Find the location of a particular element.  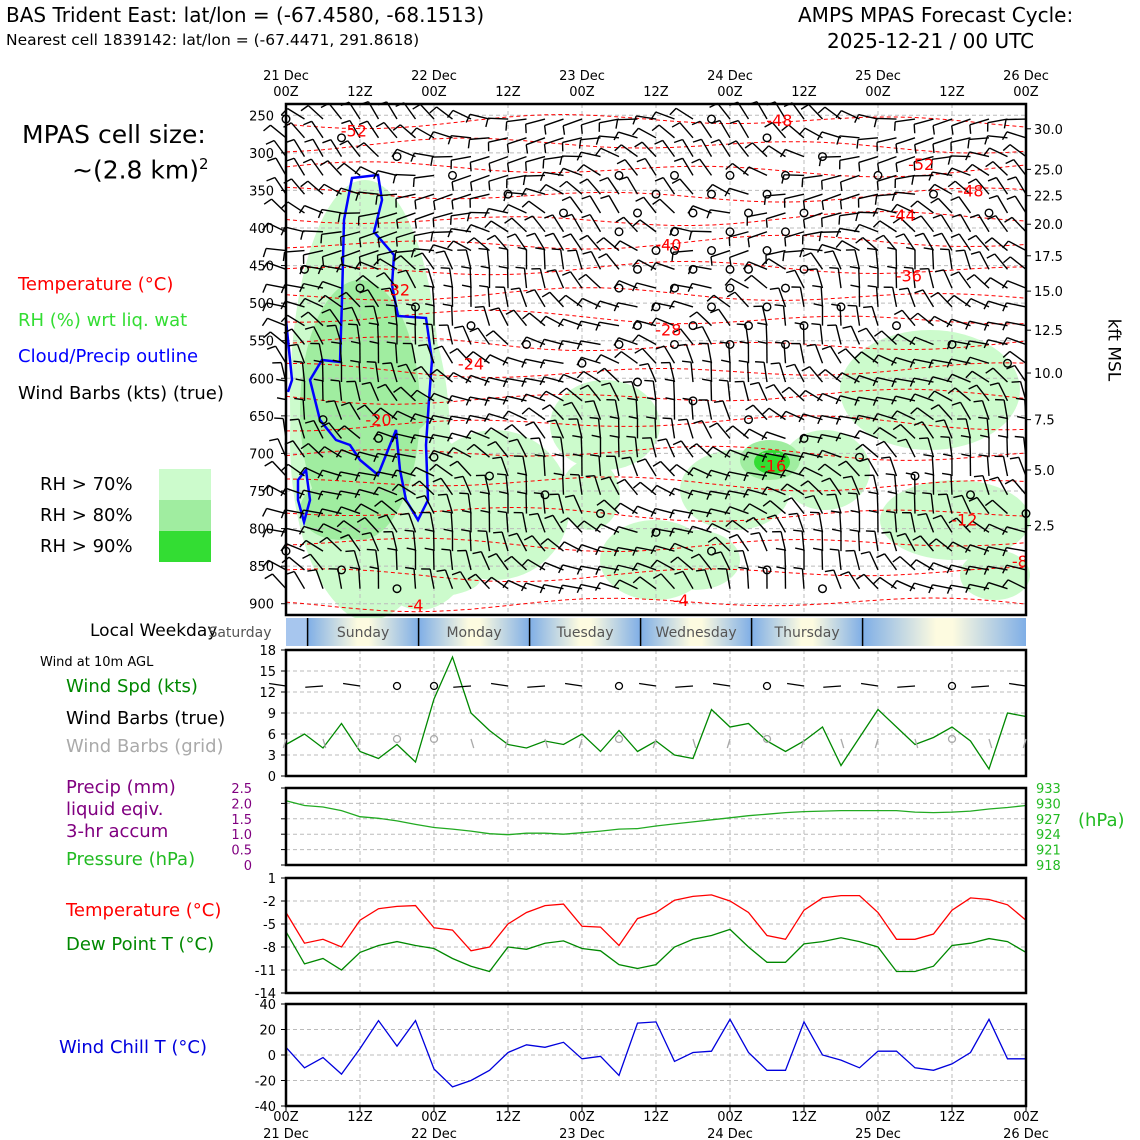

legend-temperature: Temperature (°C) is located at coordinates (96, 284).